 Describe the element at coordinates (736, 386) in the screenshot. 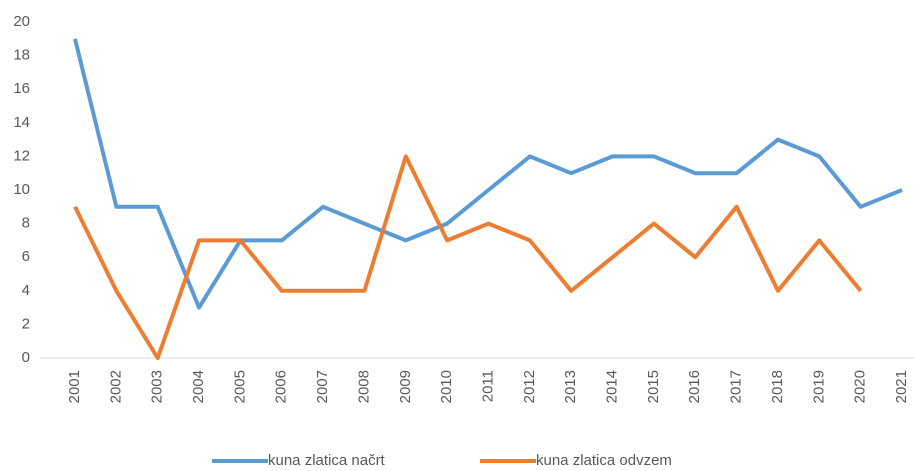

I see `x-tick-label: 2017` at that location.